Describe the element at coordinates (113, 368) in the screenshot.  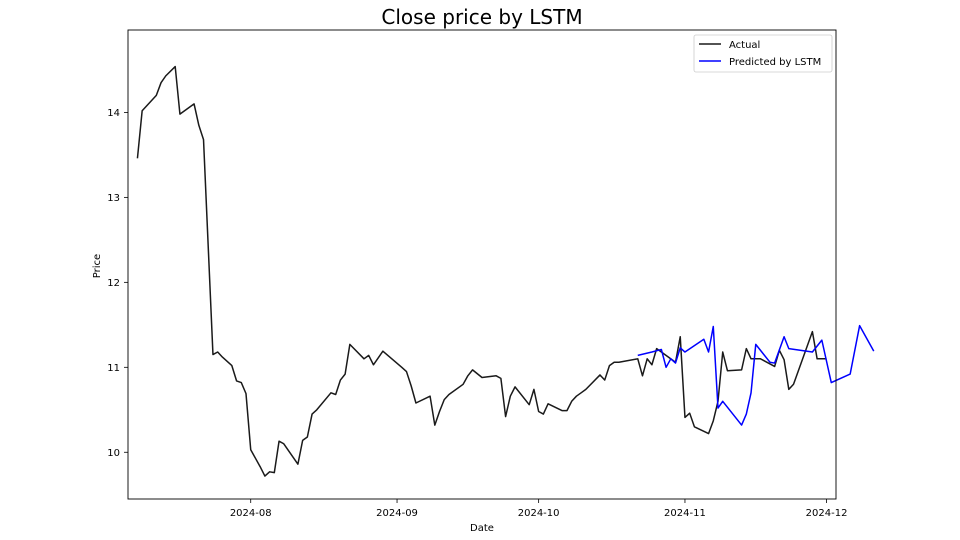
I see `y-tick-label: 11` at that location.